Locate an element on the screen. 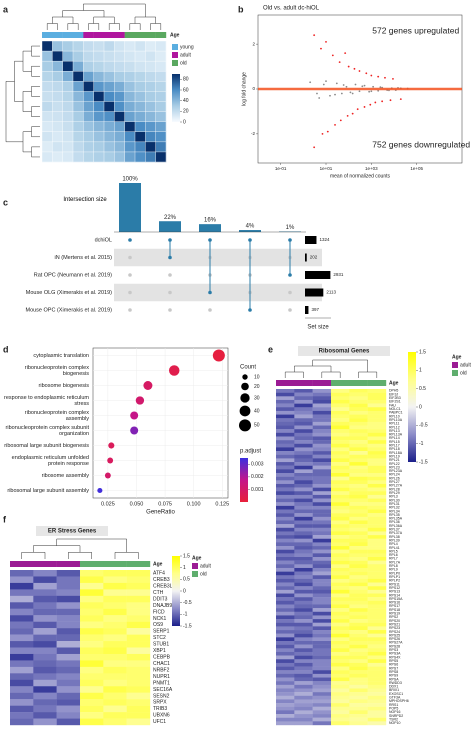  row-label: DNAJB9 is located at coordinates (162, 606).